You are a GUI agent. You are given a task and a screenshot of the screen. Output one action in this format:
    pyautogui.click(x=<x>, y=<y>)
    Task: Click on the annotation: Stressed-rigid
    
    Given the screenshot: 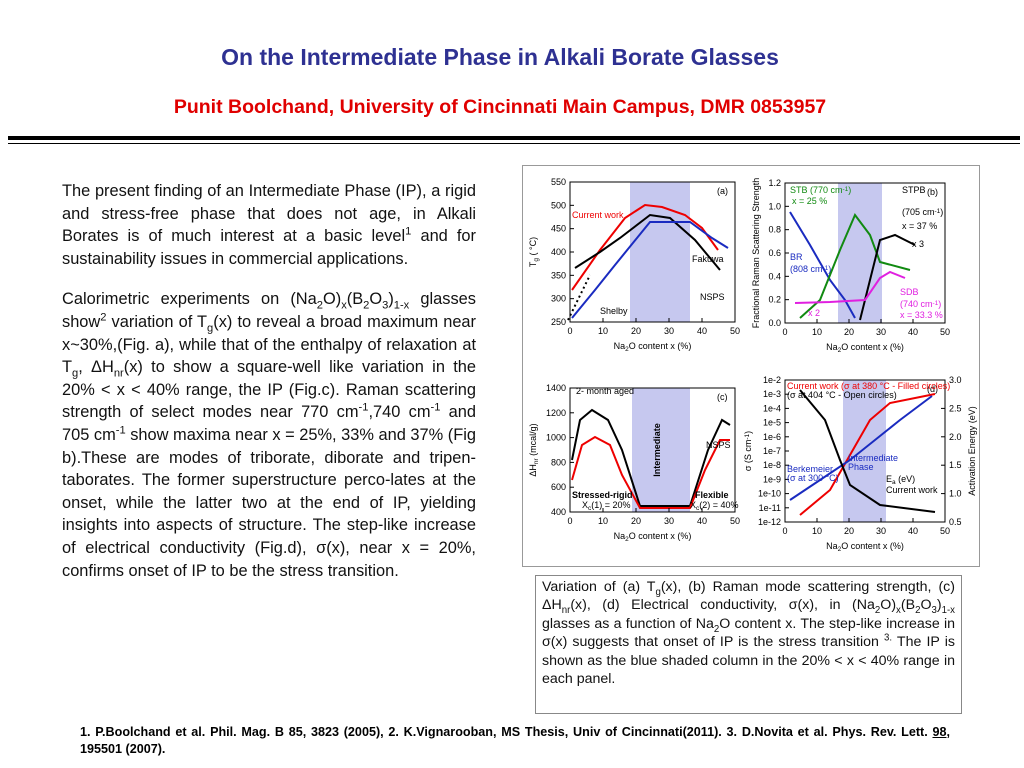 What is the action you would take?
    pyautogui.click(x=602, y=495)
    